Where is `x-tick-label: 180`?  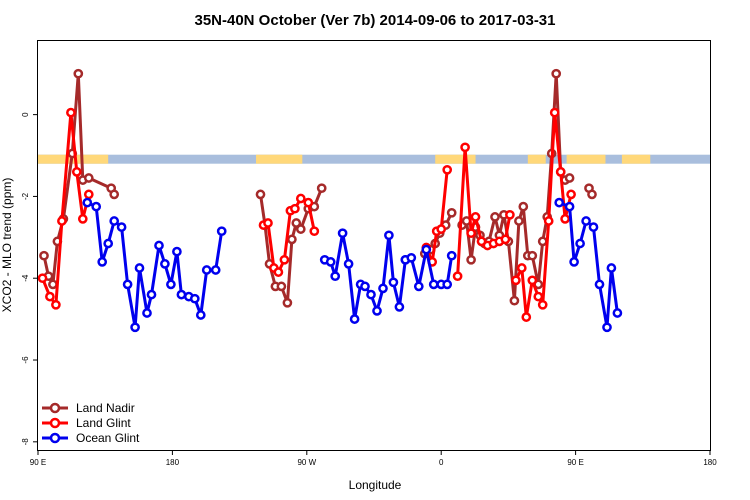
x-tick-label: 180 is located at coordinates (710, 462).